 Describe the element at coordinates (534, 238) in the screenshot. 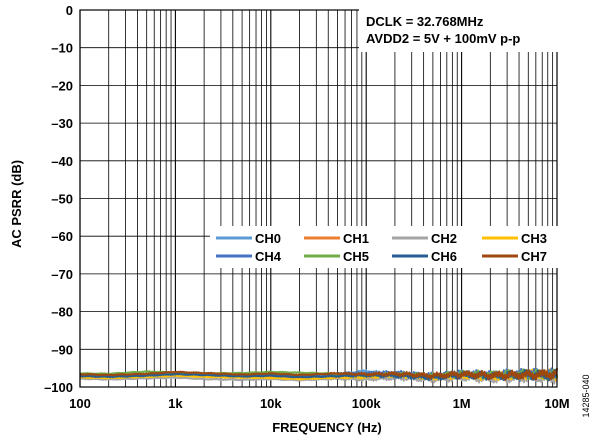

I see `legend-label-ch3: CH3` at that location.